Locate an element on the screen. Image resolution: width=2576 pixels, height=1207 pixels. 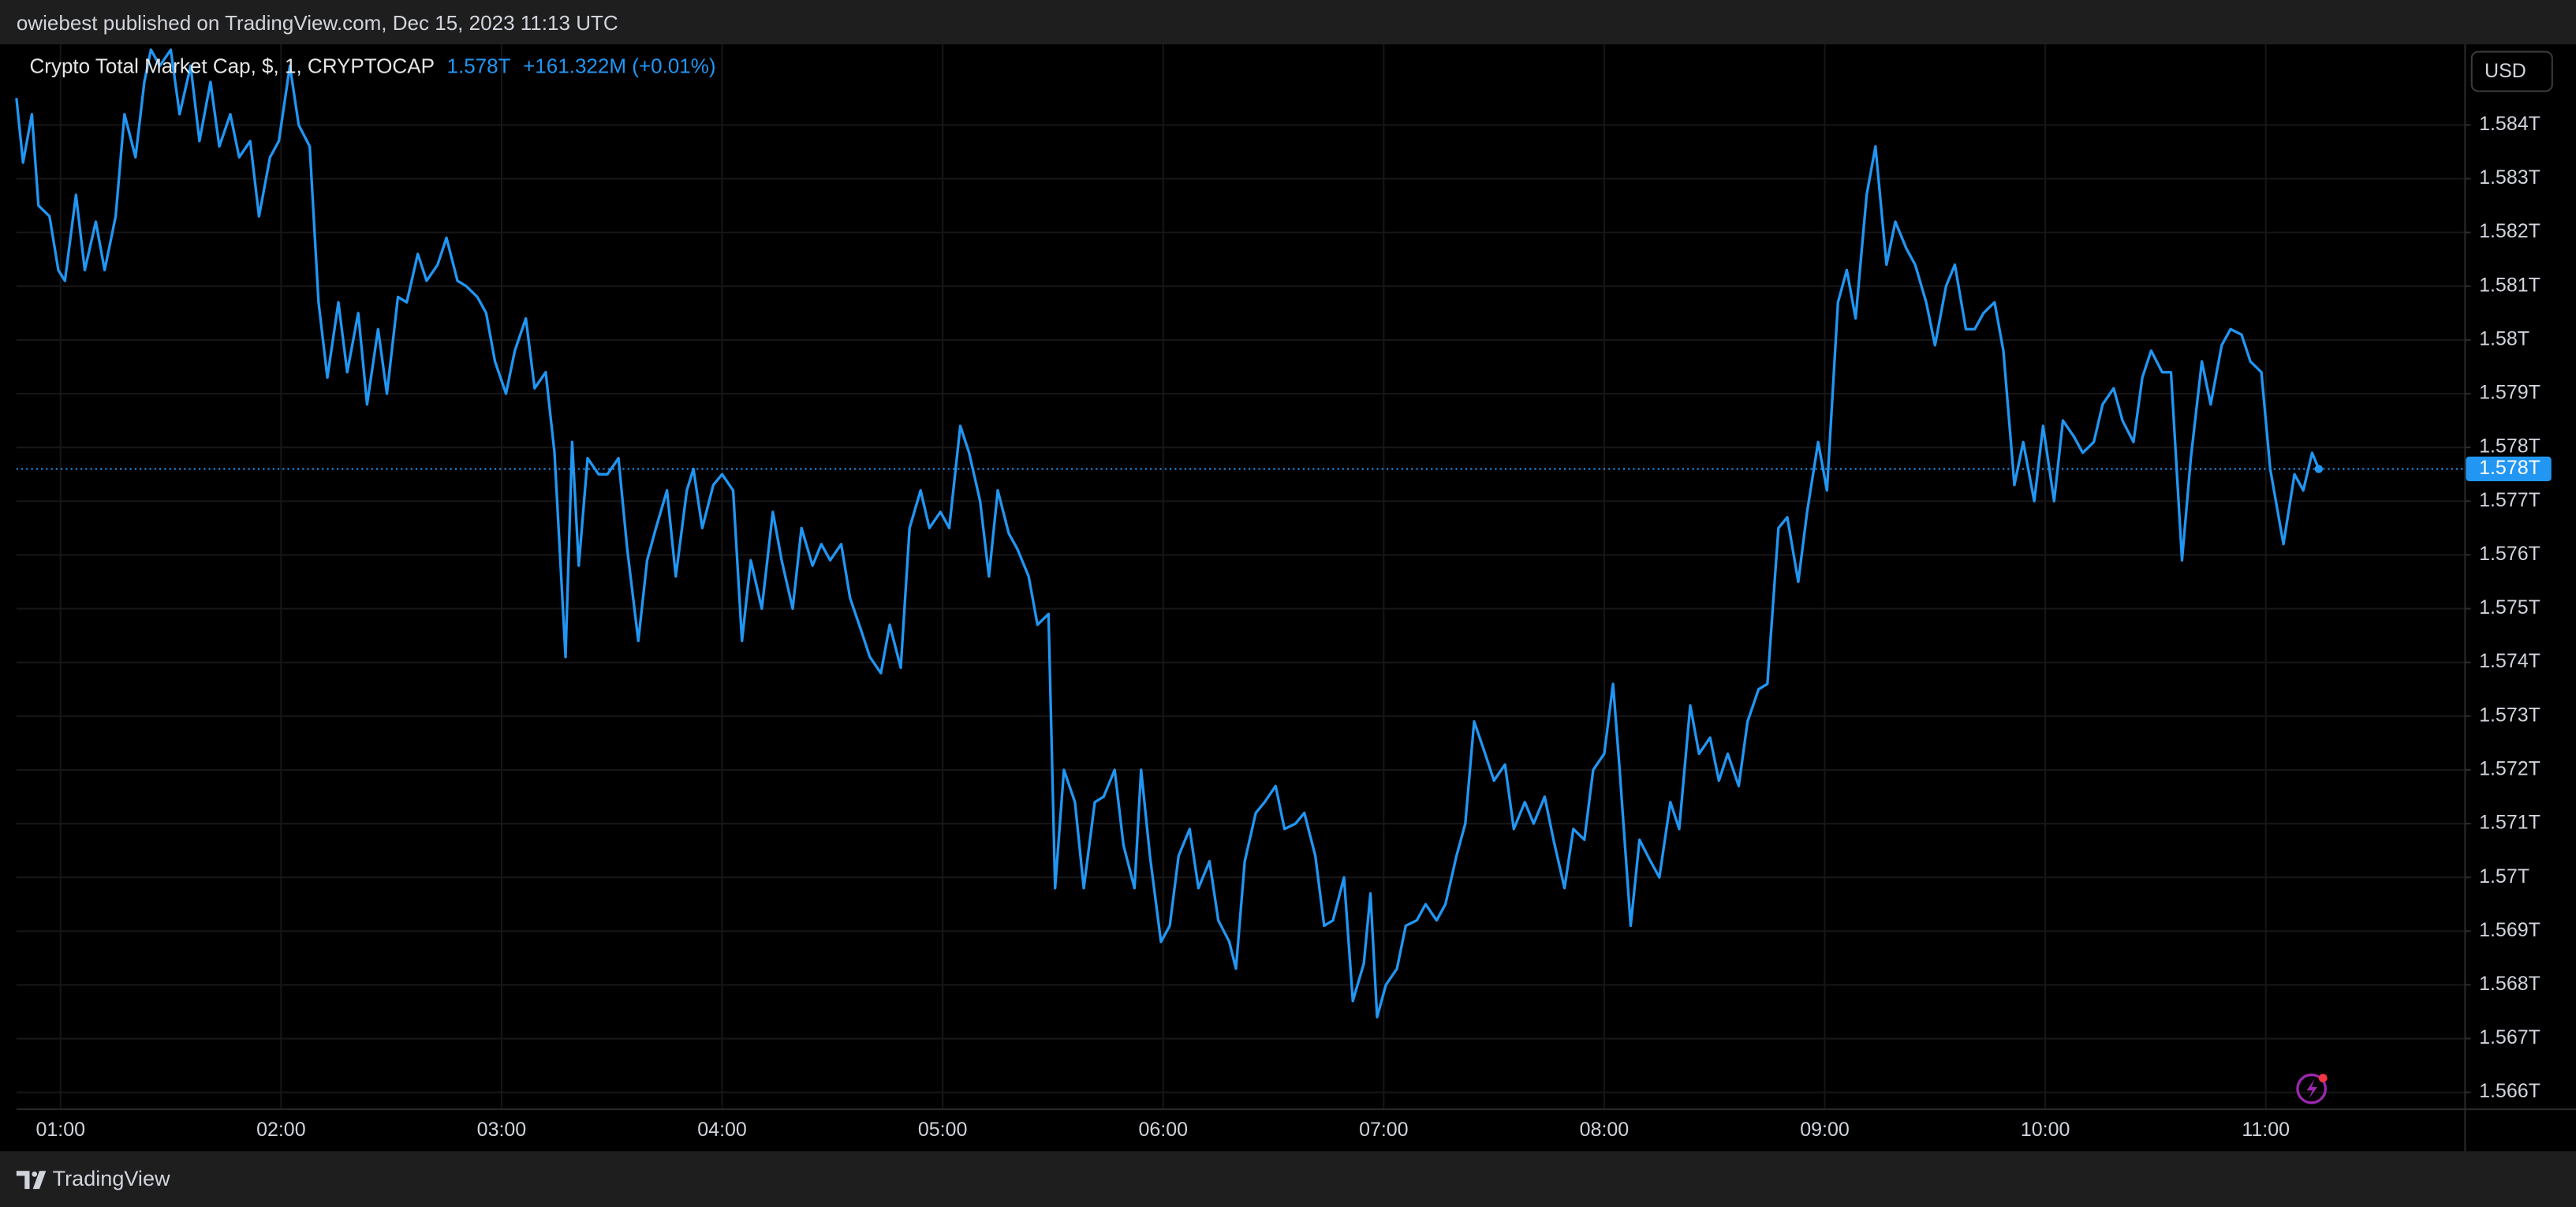
x-tick-label: 11:00 is located at coordinates (2266, 1130).